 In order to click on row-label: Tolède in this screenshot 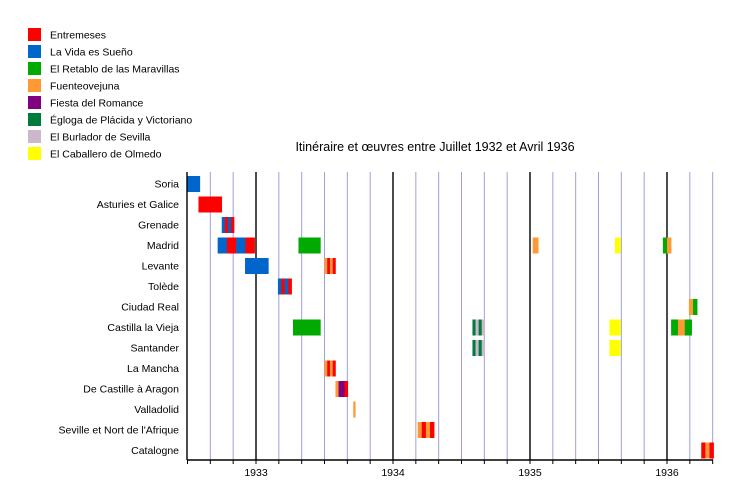, I will do `click(163, 287)`.